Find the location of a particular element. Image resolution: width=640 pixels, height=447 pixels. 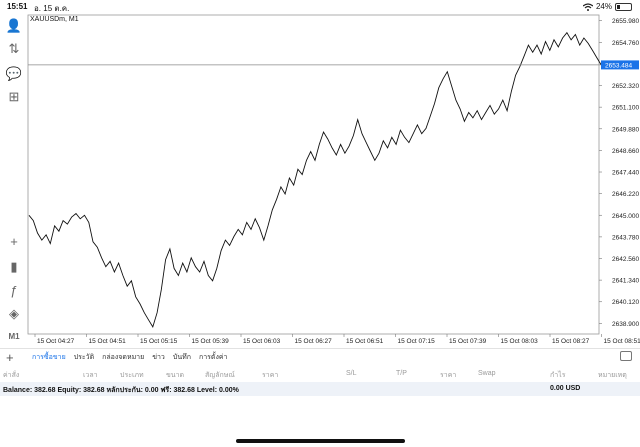

y-tick-label: 2645.000 is located at coordinates (625, 216).